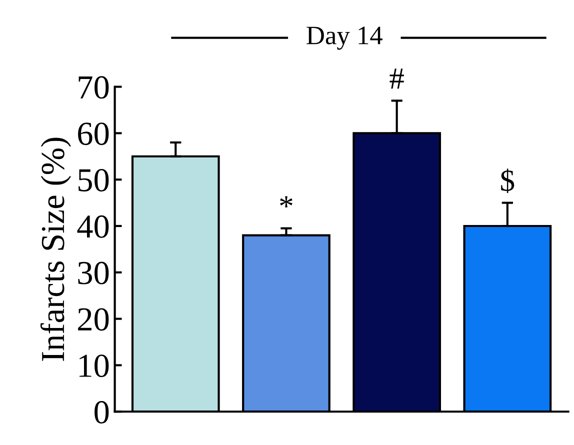 The height and width of the screenshot is (445, 574). What do you see at coordinates (93, 319) in the screenshot?
I see `y-tick-label: 20` at bounding box center [93, 319].